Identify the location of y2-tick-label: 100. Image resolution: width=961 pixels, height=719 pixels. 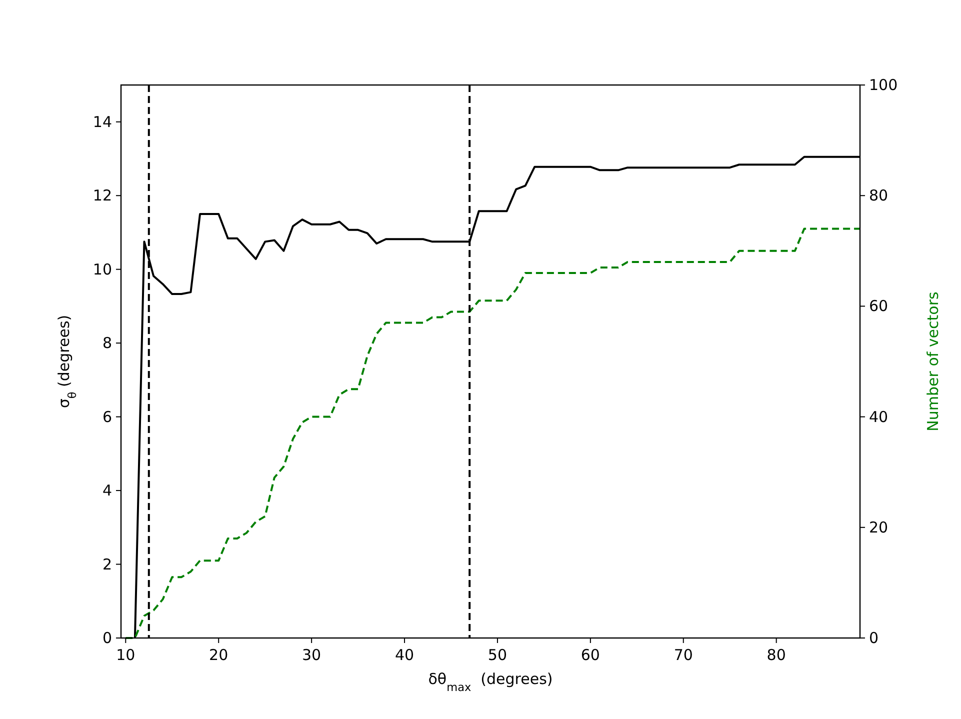
(883, 85).